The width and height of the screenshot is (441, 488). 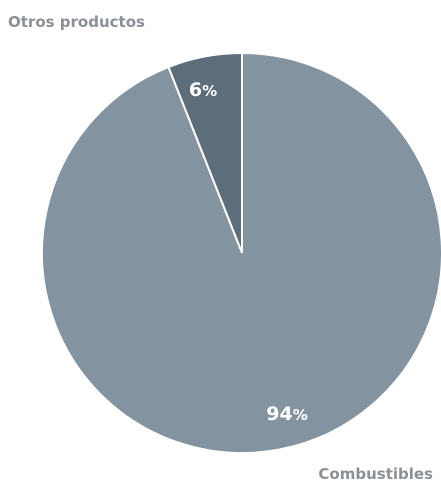 I want to click on category-label-otros-productos: Otros productos, so click(x=76, y=22).